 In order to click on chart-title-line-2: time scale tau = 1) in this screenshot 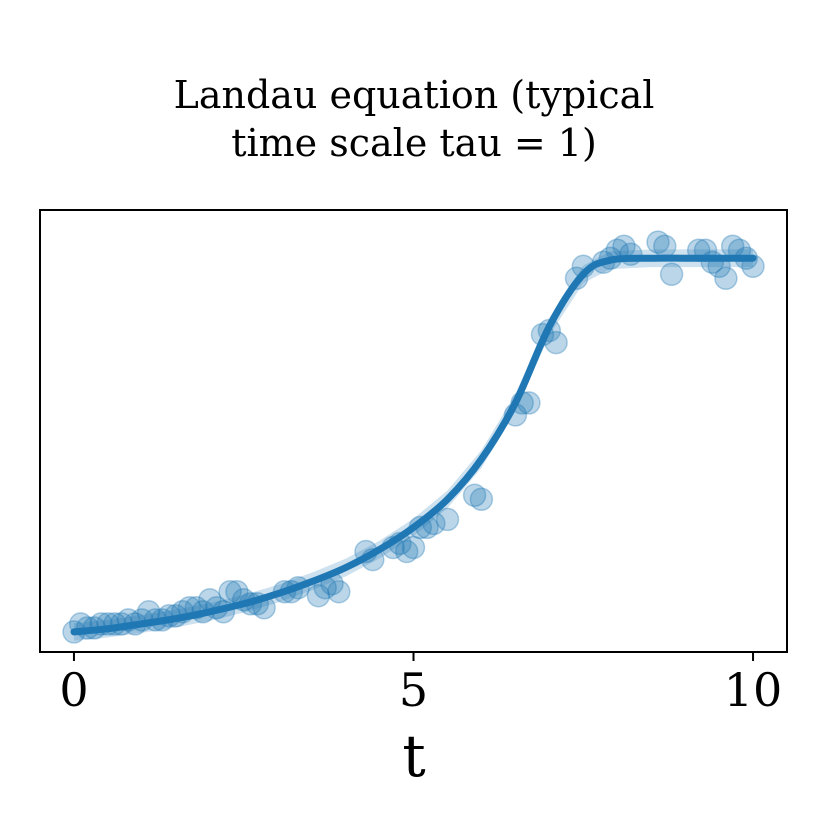, I will do `click(414, 143)`.